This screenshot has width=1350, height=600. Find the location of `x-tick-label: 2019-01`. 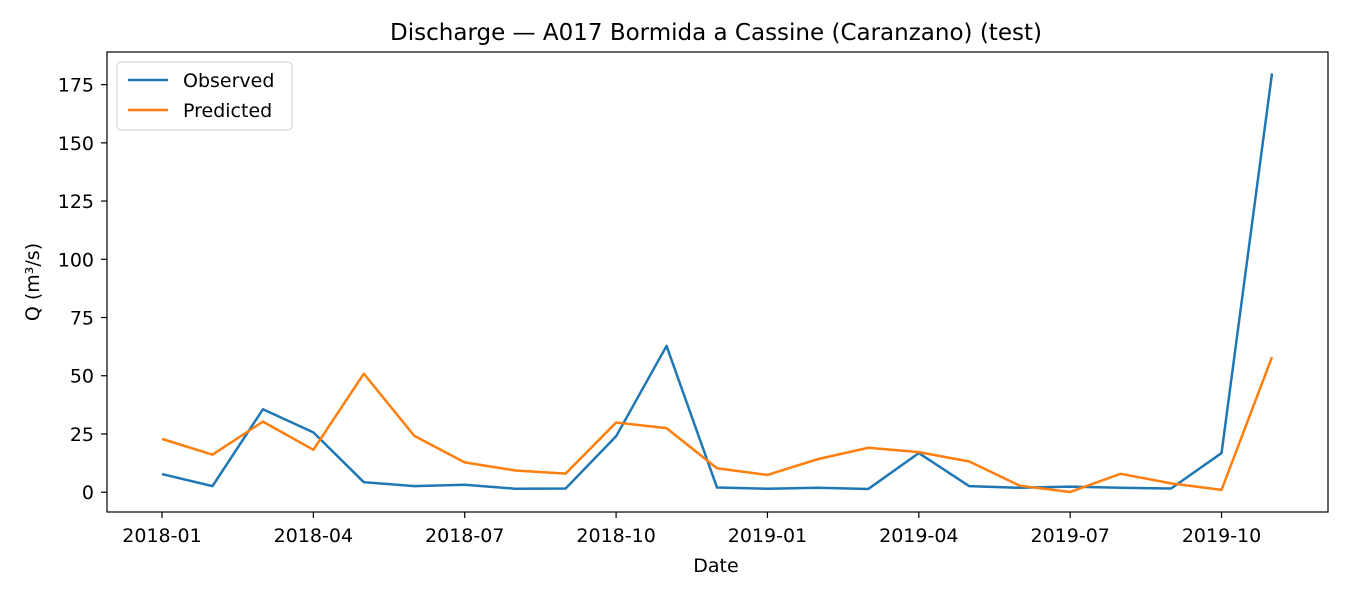

x-tick-label: 2019-01 is located at coordinates (767, 536).